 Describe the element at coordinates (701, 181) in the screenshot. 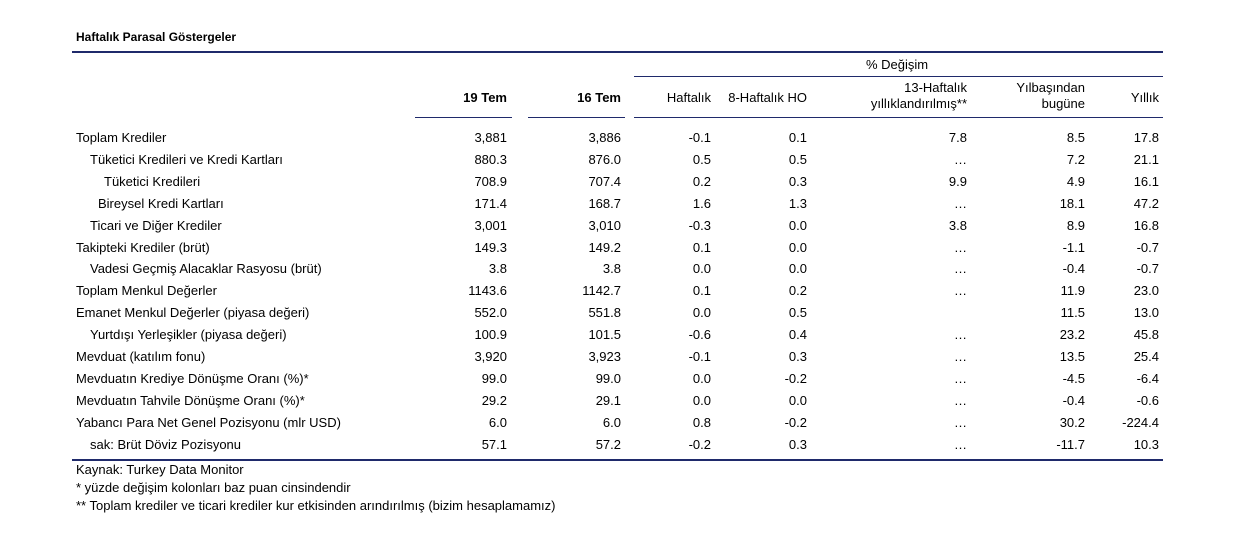

I see `value-haftalik: 0.2` at that location.